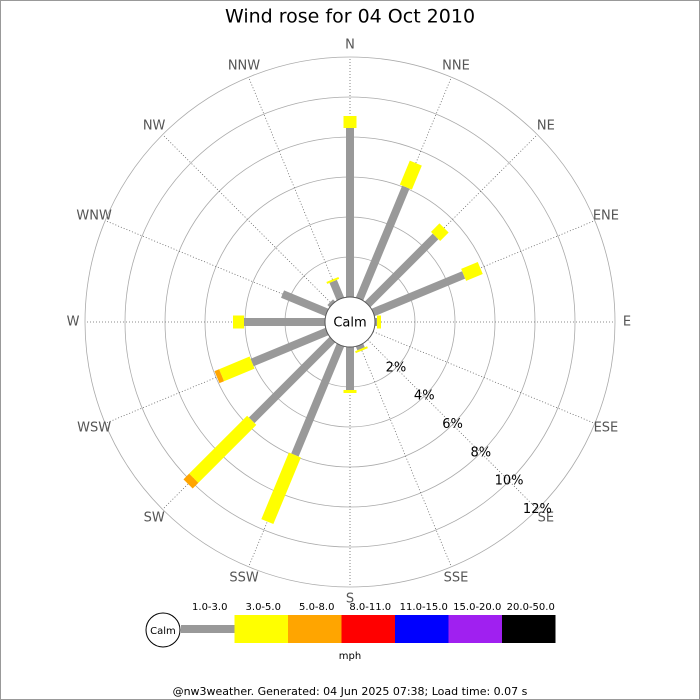  Describe the element at coordinates (154, 126) in the screenshot. I see `direction-label: NW` at that location.